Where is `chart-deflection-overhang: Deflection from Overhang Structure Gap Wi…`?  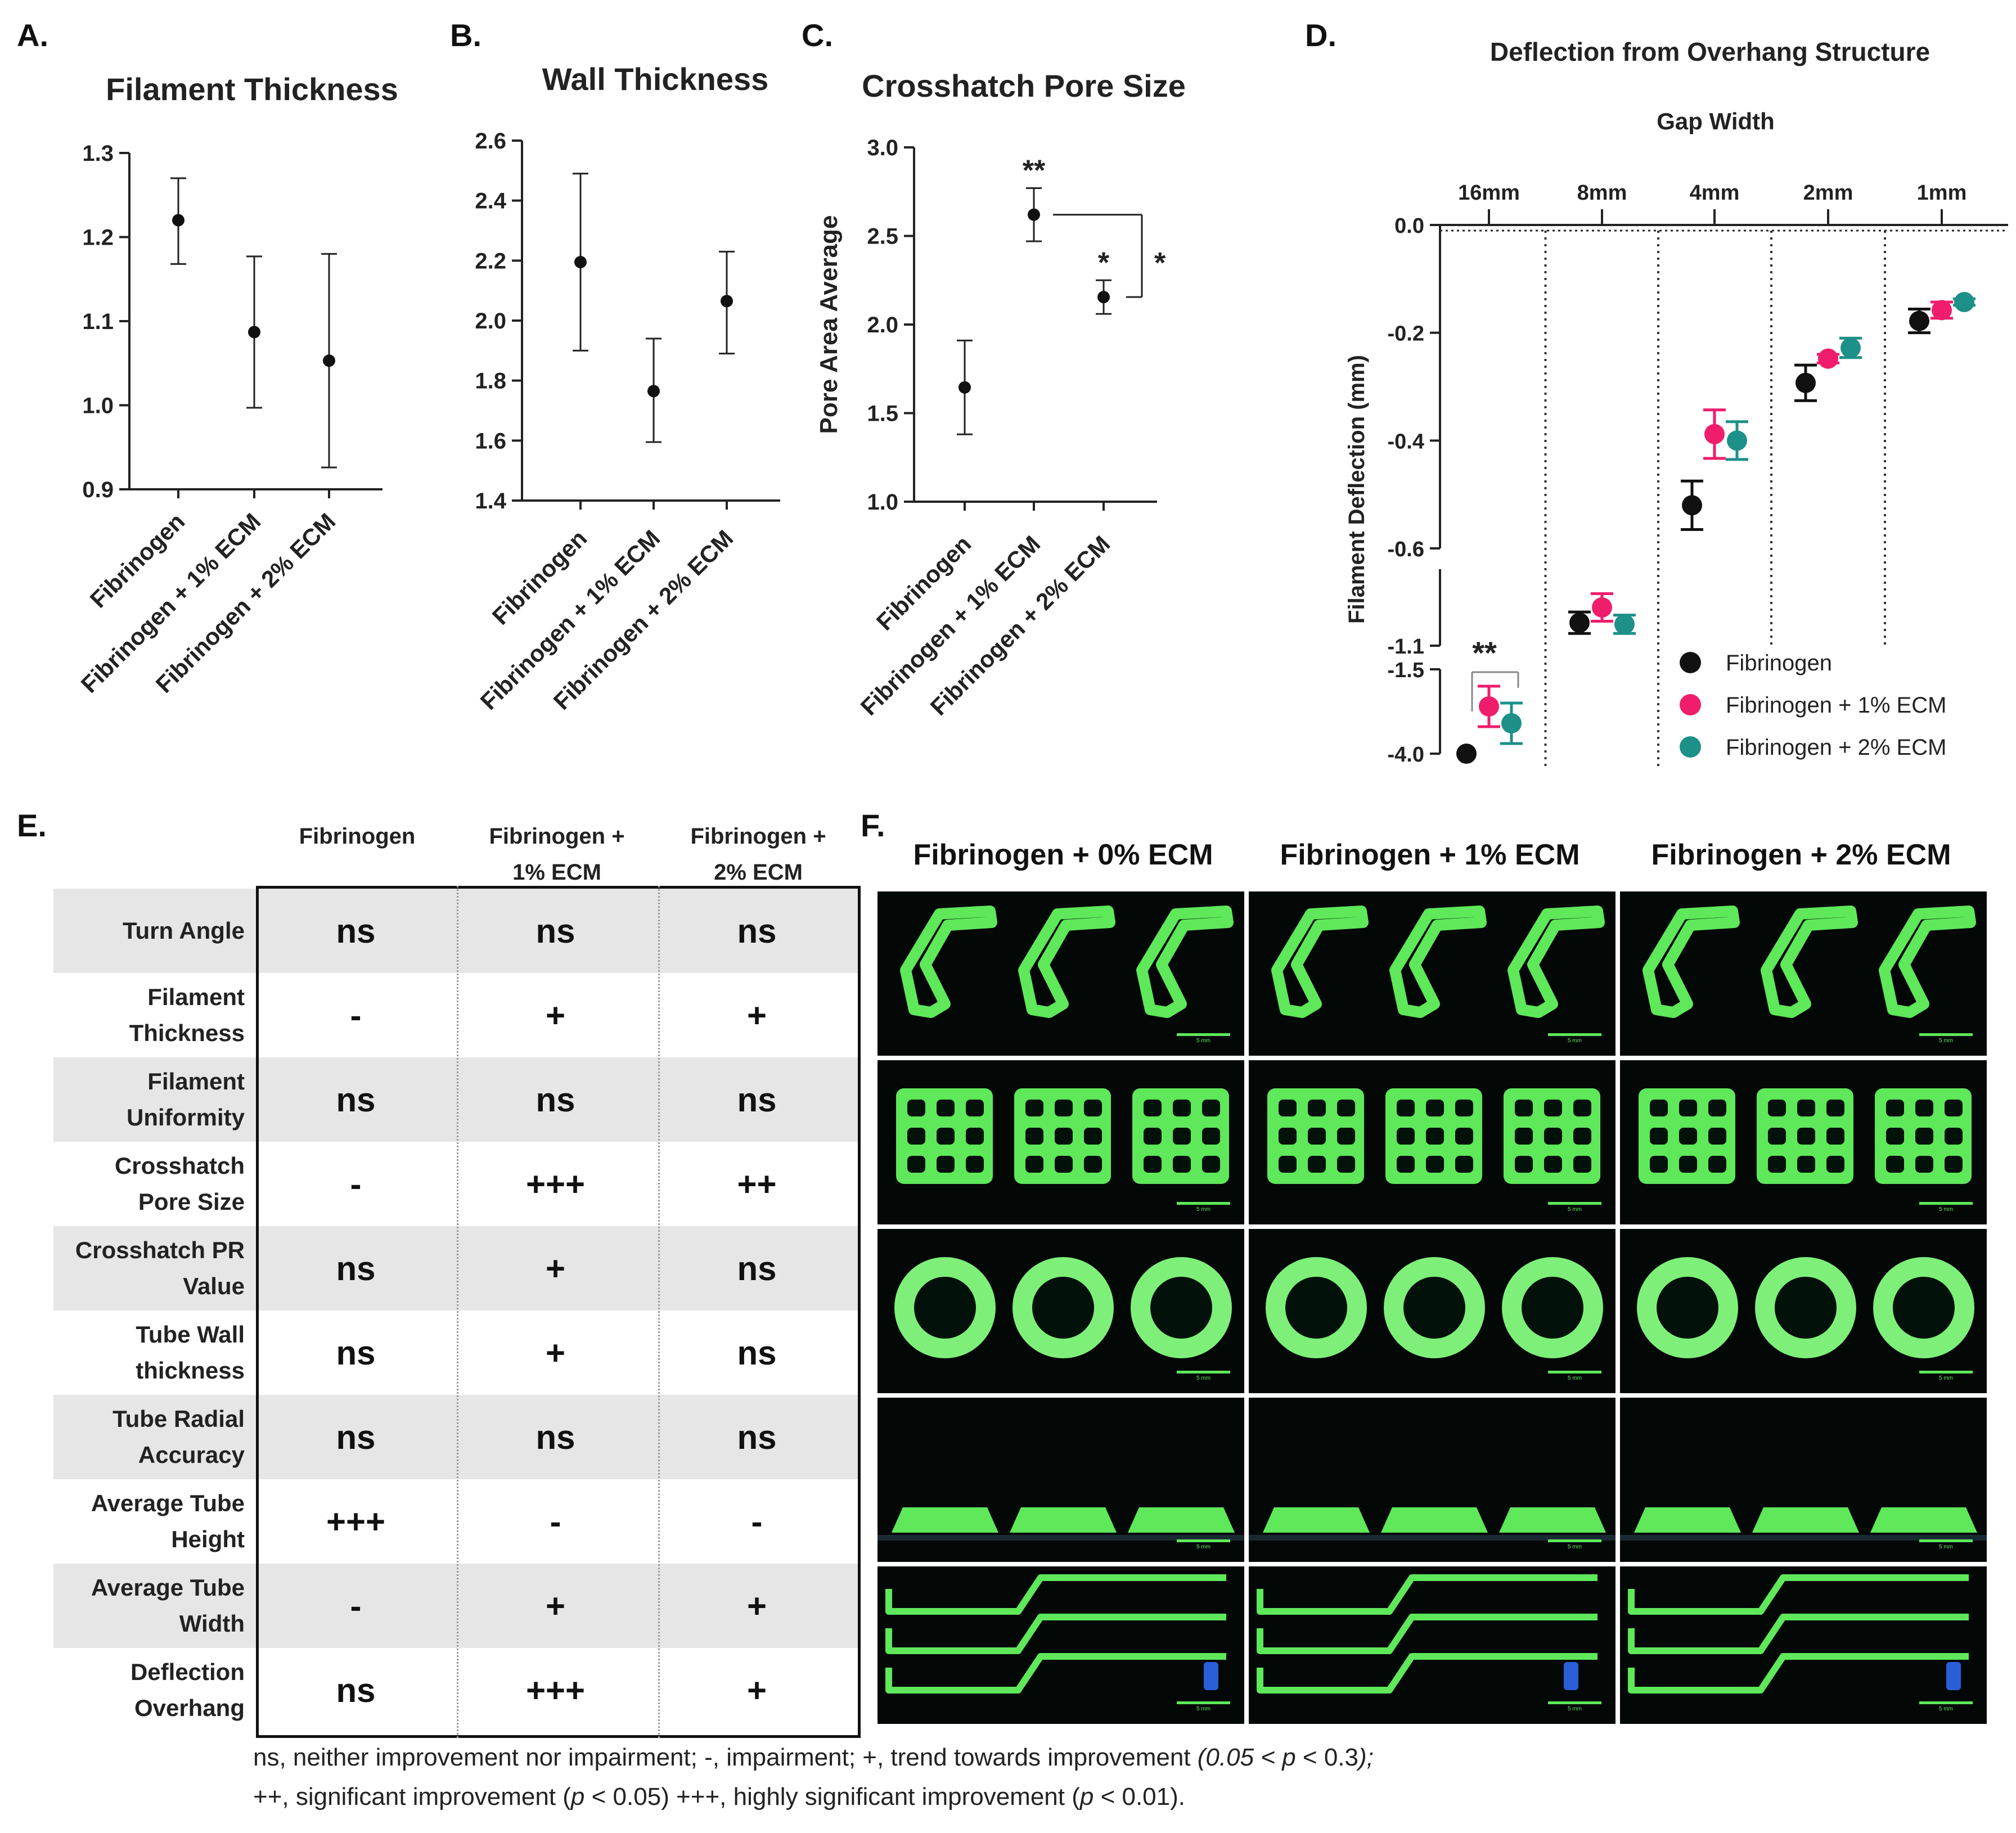
chart-deflection-overhang: Deflection from Overhang Structure Gap Wi… is located at coordinates (1676, 404).